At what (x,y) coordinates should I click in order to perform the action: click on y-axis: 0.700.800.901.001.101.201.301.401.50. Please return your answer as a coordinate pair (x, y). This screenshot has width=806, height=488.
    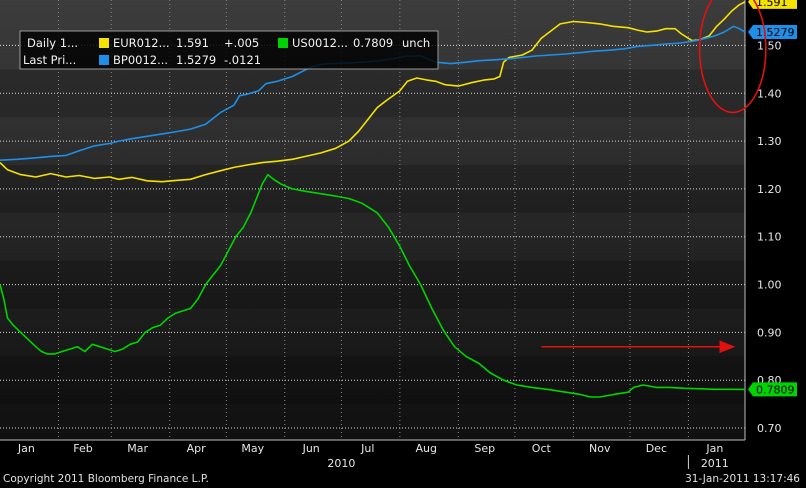
    Looking at the image, I should click on (769, 237).